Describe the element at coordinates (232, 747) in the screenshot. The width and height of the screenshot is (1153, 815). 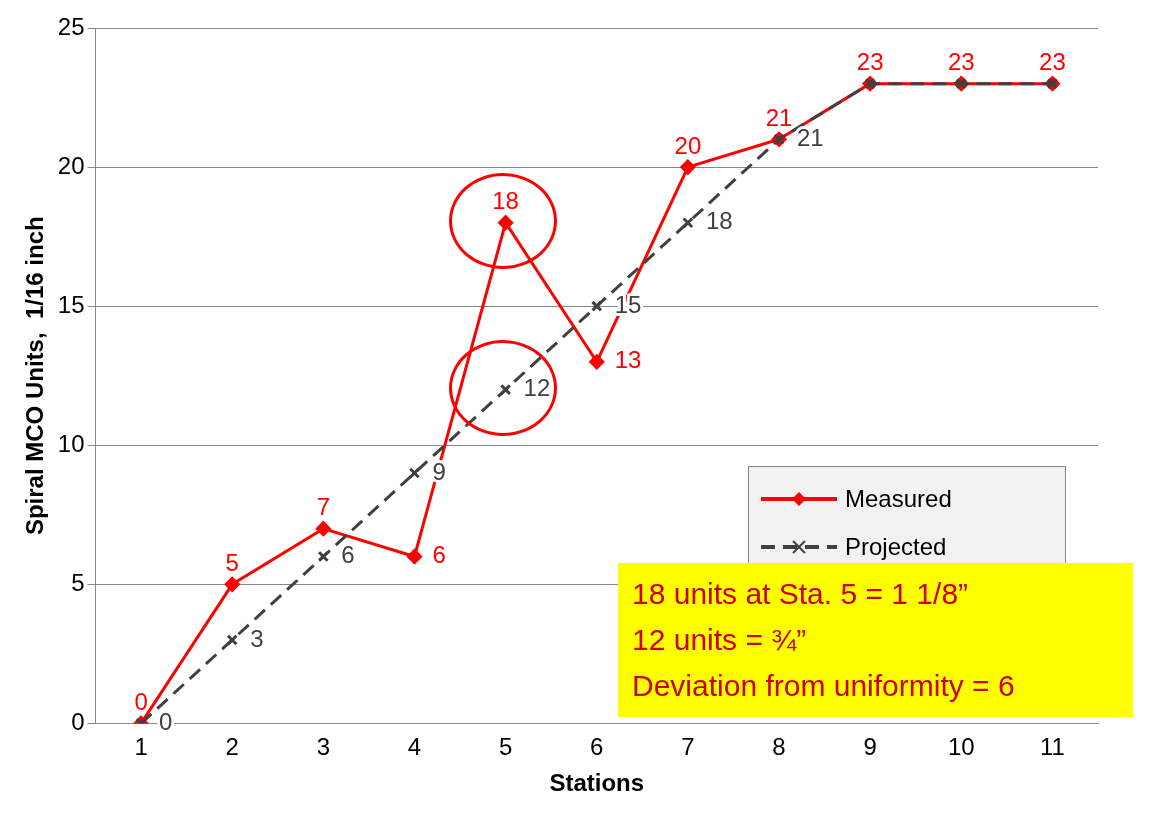
I see `x-tick-label: 2` at that location.